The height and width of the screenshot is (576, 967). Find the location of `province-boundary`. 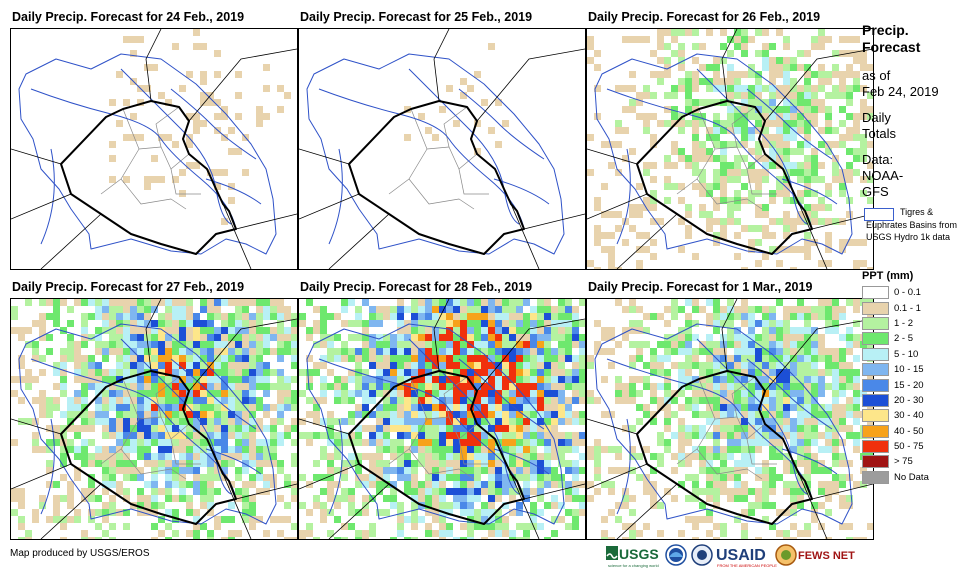

province-boundary is located at coordinates (761, 451).